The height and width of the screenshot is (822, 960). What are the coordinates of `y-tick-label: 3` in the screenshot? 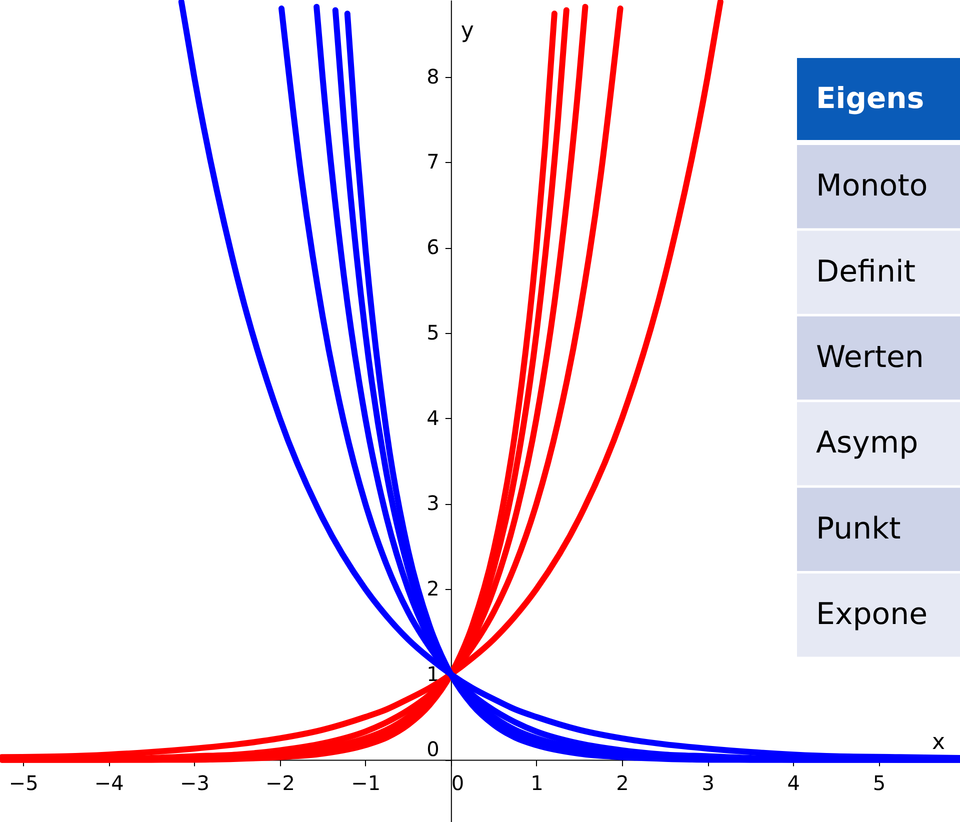 It's located at (433, 503).